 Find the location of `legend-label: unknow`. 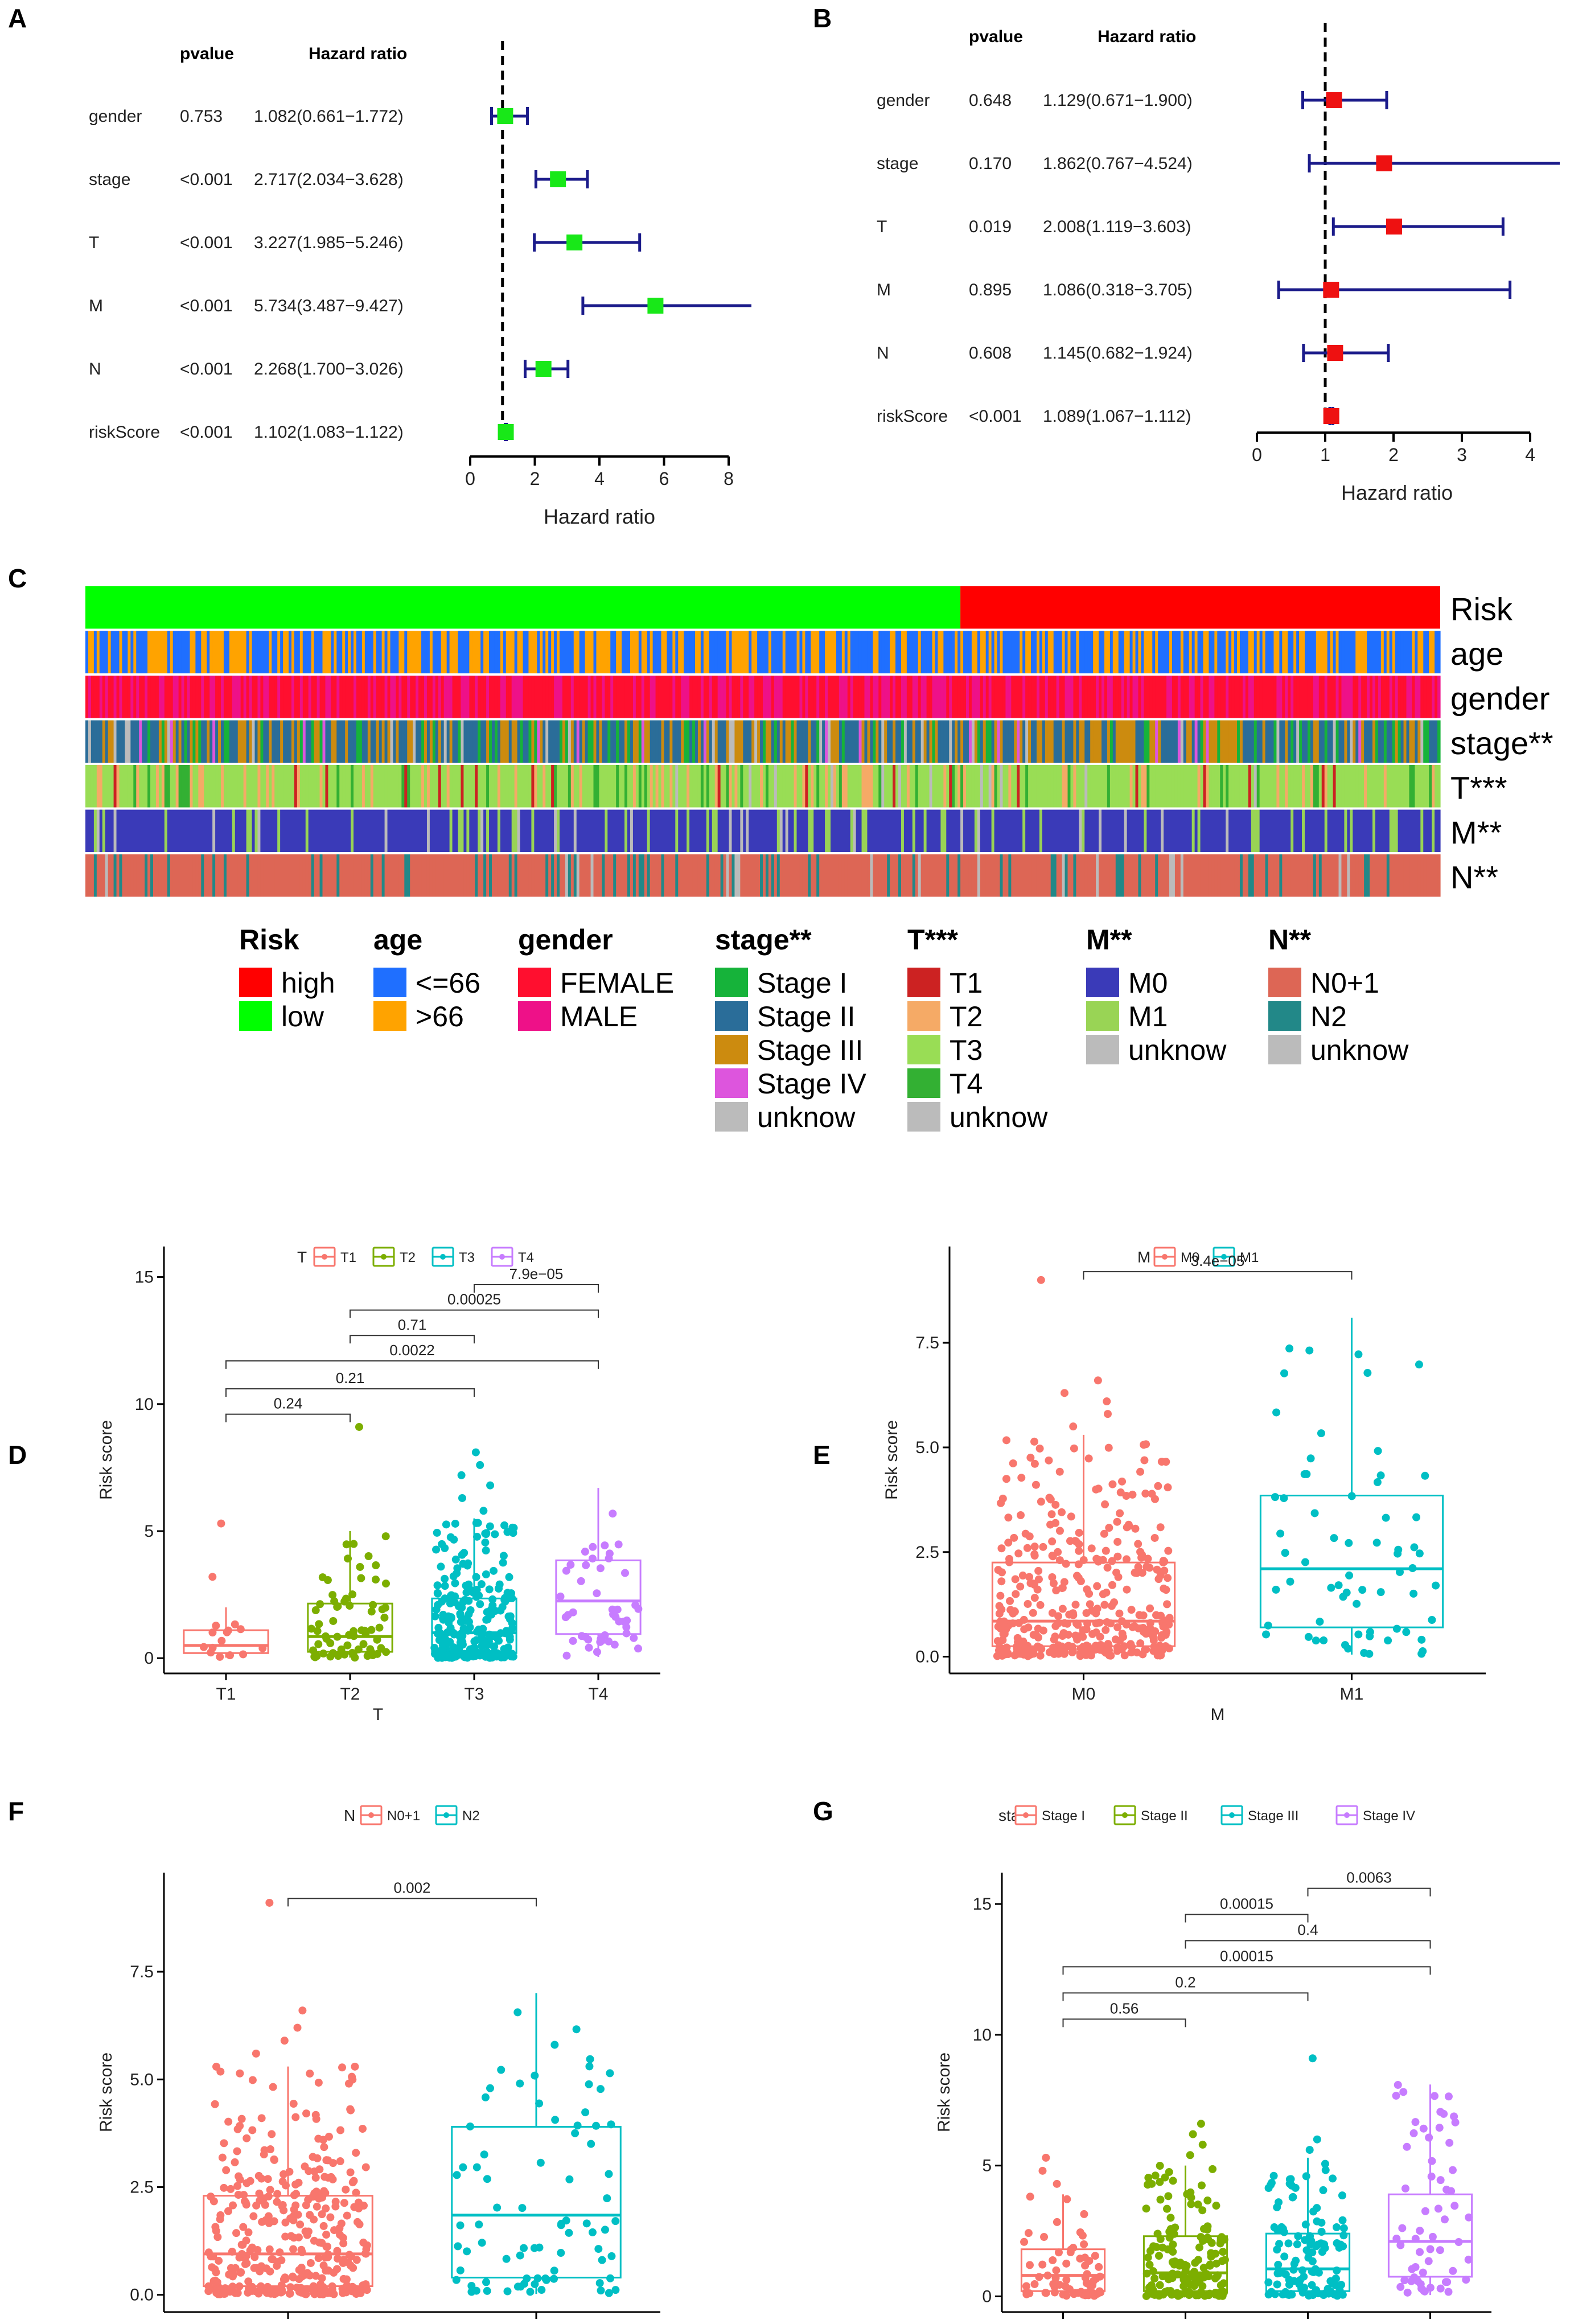

legend-label: unknow is located at coordinates (1177, 1050).